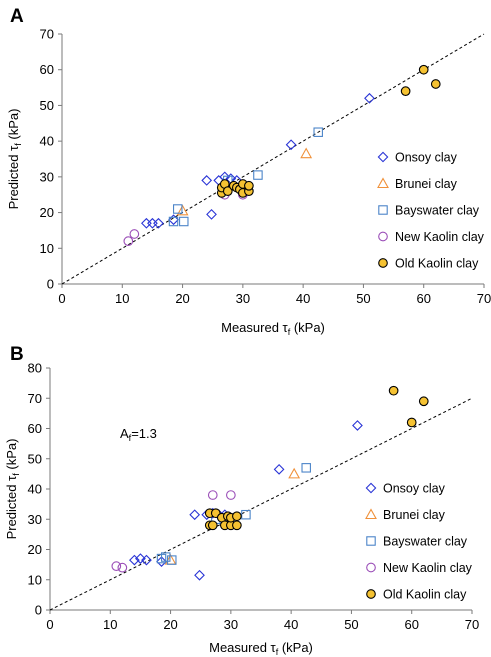  Describe the element at coordinates (231, 624) in the screenshot. I see `x-tick-label: 30` at that location.